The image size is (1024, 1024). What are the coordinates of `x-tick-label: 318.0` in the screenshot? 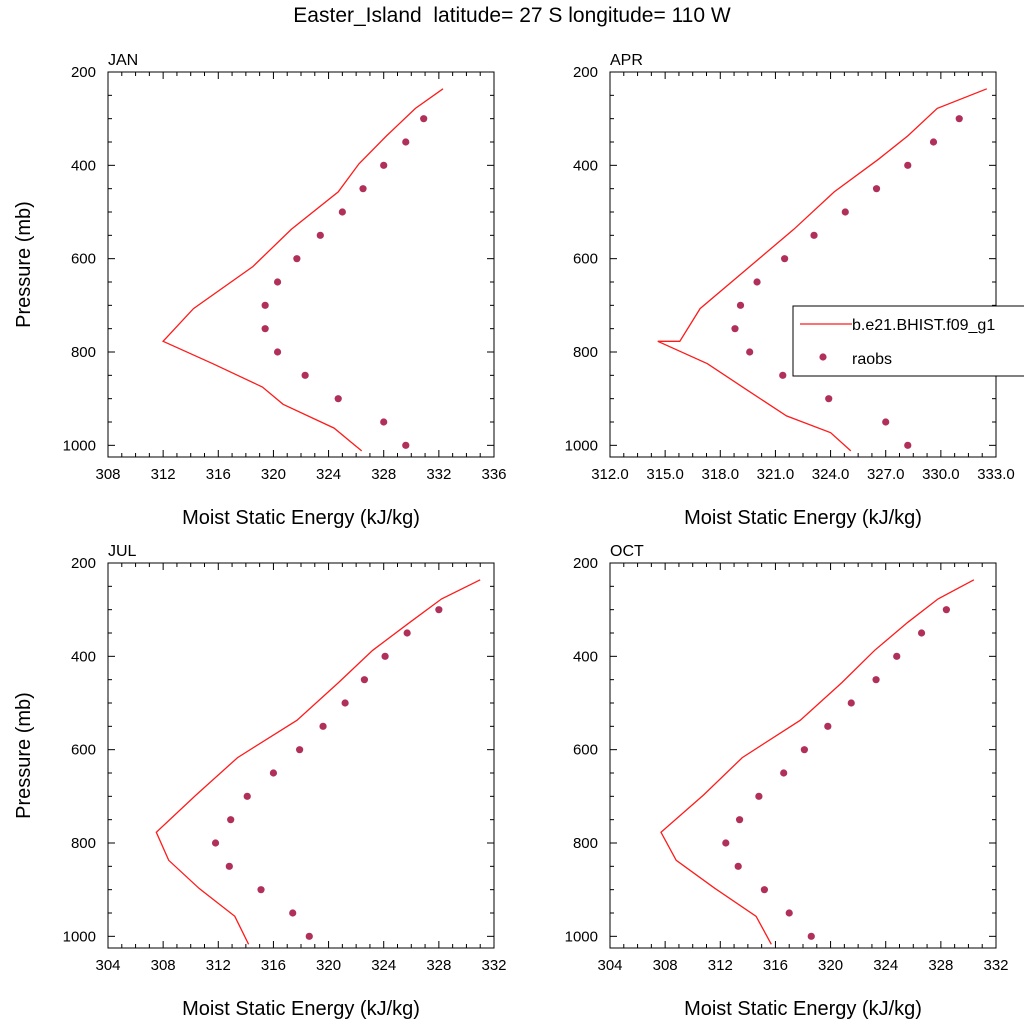 It's located at (721, 474).